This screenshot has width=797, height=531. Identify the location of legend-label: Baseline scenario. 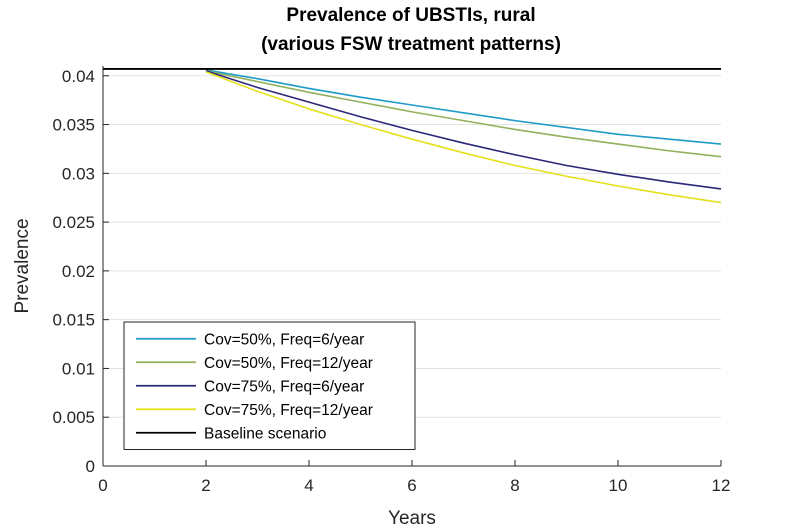
(265, 433).